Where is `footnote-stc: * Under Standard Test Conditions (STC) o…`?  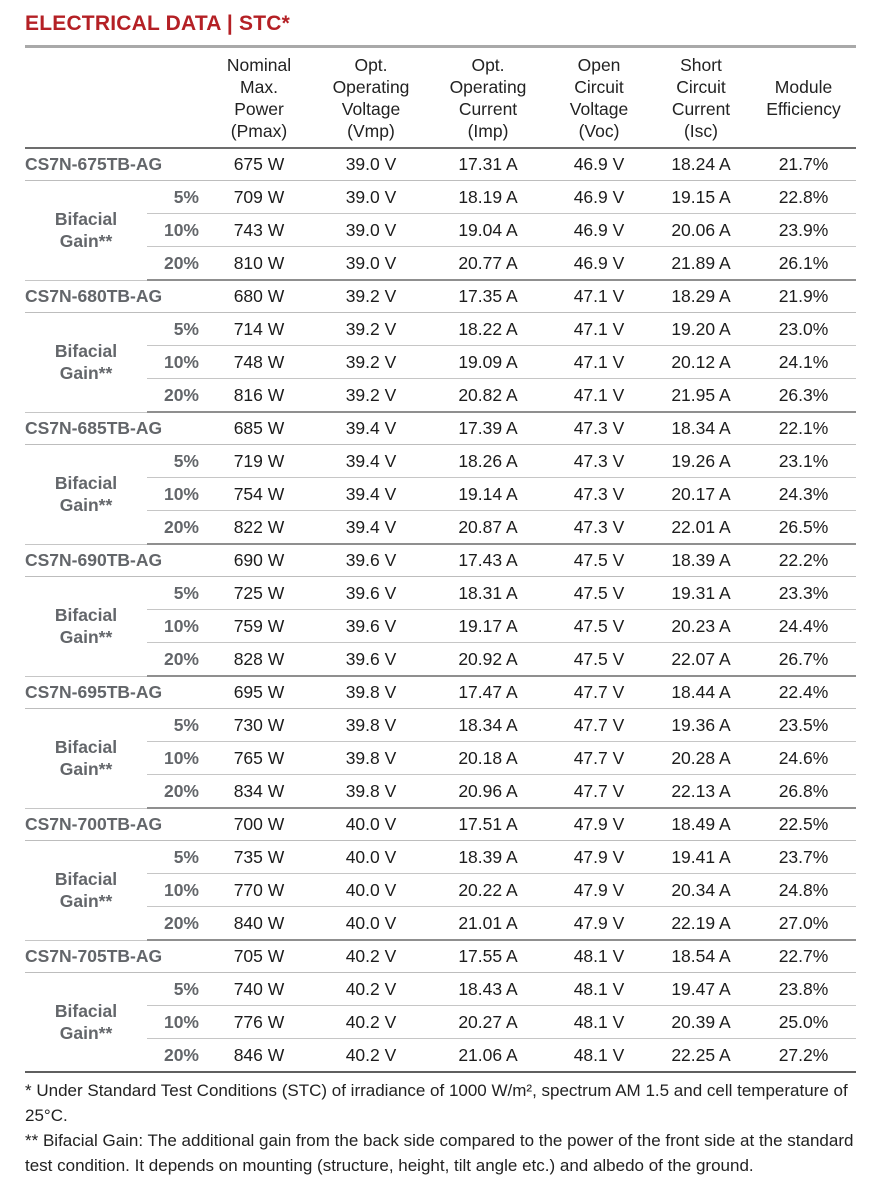
footnote-stc: * Under Standard Test Conditions (STC) o… is located at coordinates (436, 1103).